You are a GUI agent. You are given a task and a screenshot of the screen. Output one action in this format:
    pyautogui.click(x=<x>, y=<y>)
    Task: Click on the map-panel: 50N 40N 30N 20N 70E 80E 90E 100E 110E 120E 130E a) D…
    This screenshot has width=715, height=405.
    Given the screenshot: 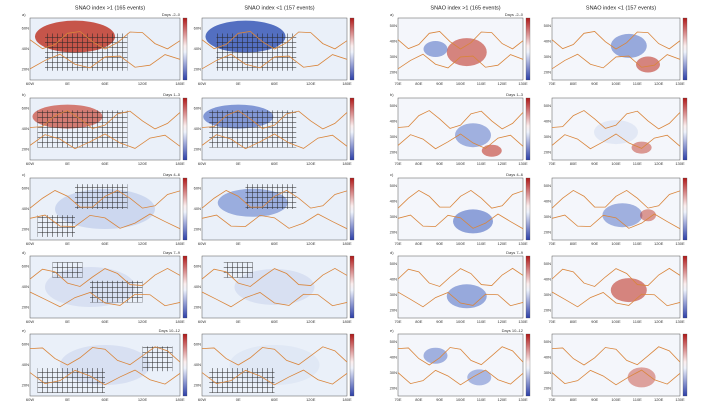 What is the action you would take?
    pyautogui.click(x=460, y=49)
    